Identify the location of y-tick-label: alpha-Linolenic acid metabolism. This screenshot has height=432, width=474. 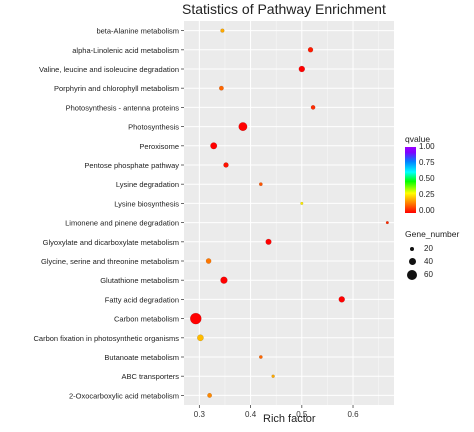
(125, 50).